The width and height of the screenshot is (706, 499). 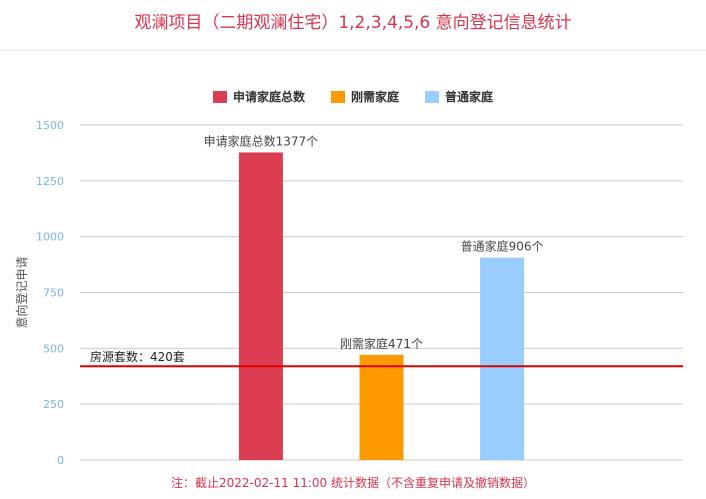 What do you see at coordinates (353, 50) in the screenshot?
I see `title-divider` at bounding box center [353, 50].